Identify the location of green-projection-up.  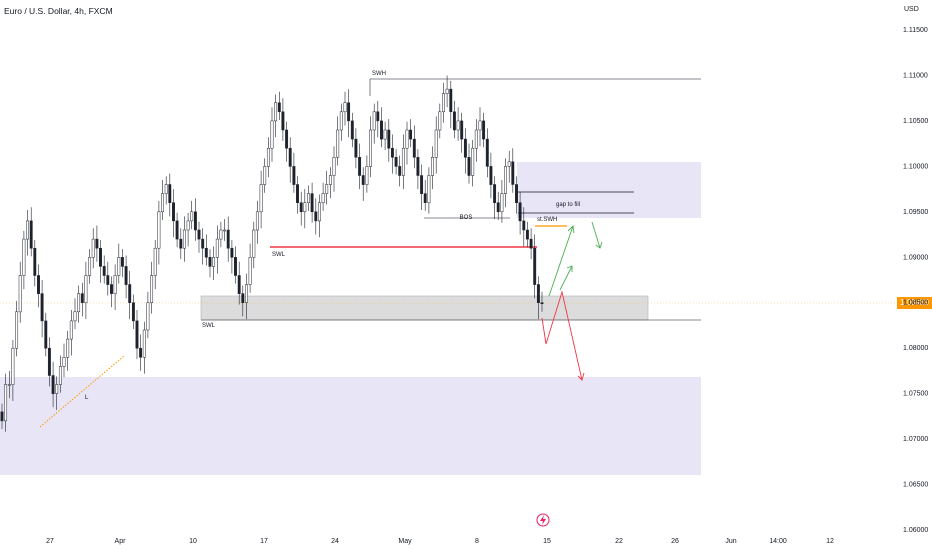
(561, 261).